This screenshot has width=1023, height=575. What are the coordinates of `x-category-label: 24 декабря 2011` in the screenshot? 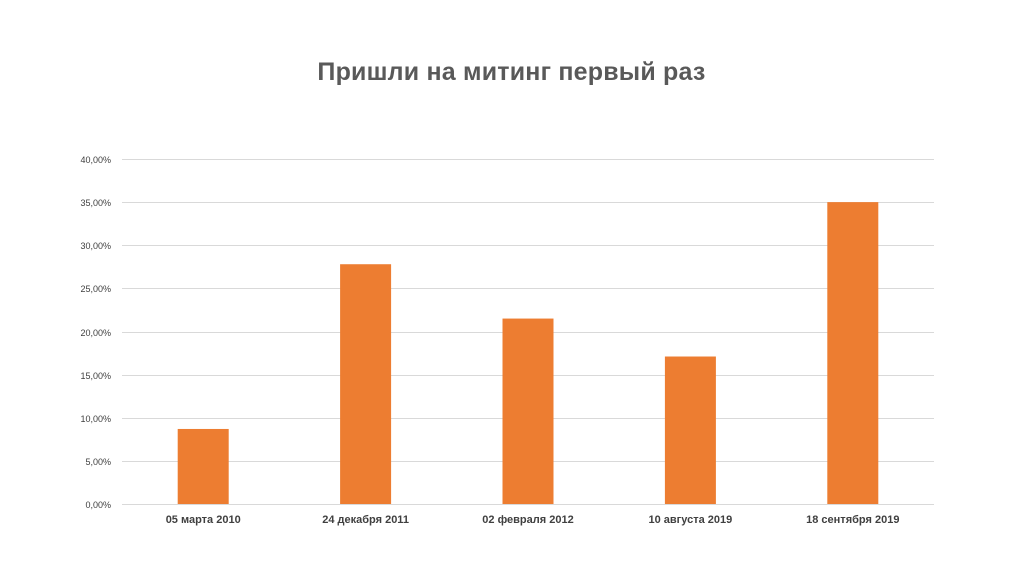 It's located at (365, 520).